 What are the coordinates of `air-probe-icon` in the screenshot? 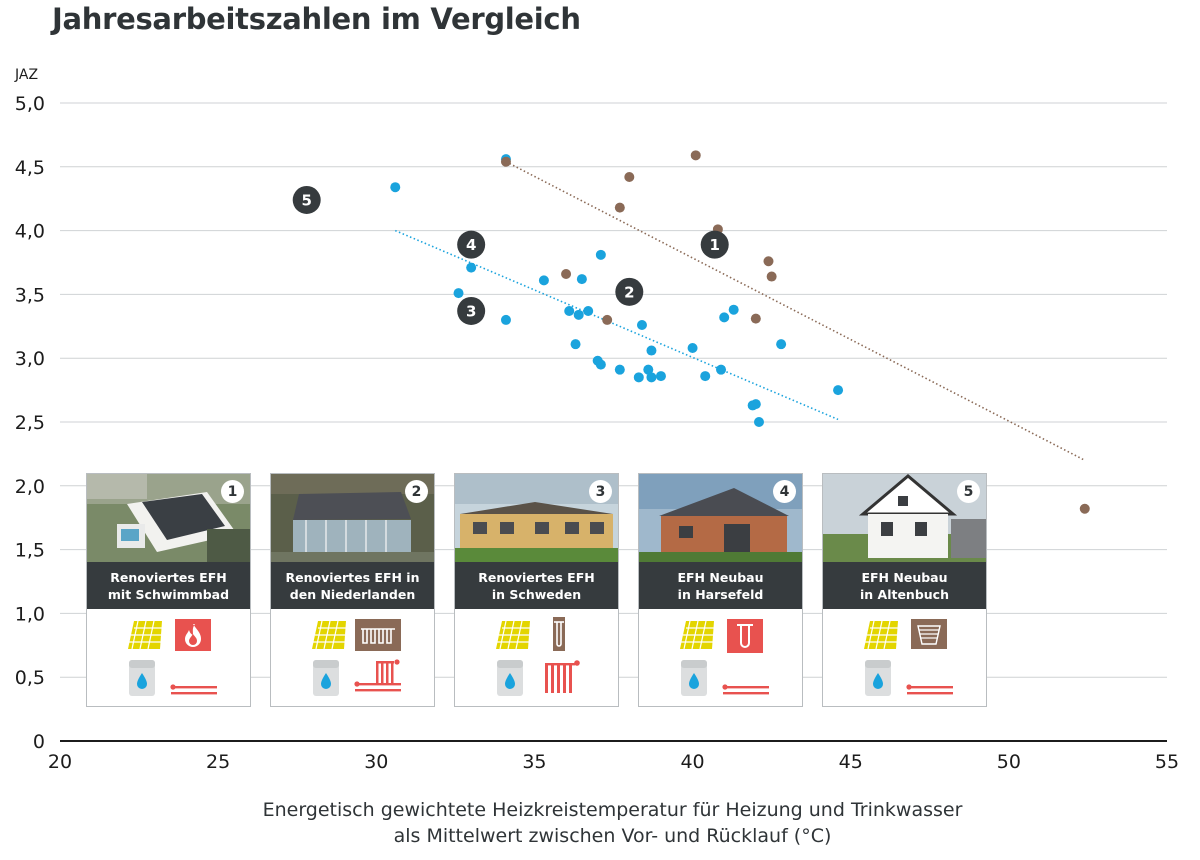 It's located at (745, 638).